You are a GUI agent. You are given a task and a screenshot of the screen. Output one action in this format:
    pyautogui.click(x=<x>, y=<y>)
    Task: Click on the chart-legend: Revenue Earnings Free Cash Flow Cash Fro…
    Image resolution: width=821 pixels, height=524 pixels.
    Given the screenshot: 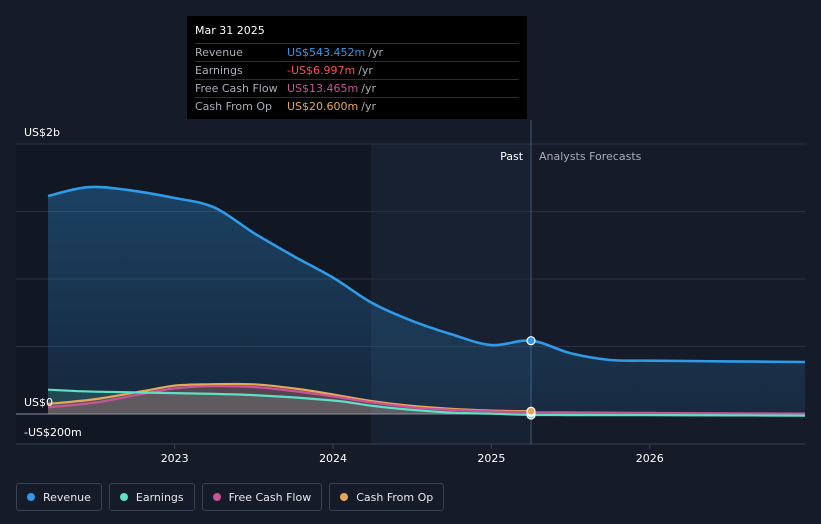 What is the action you would take?
    pyautogui.click(x=230, y=497)
    